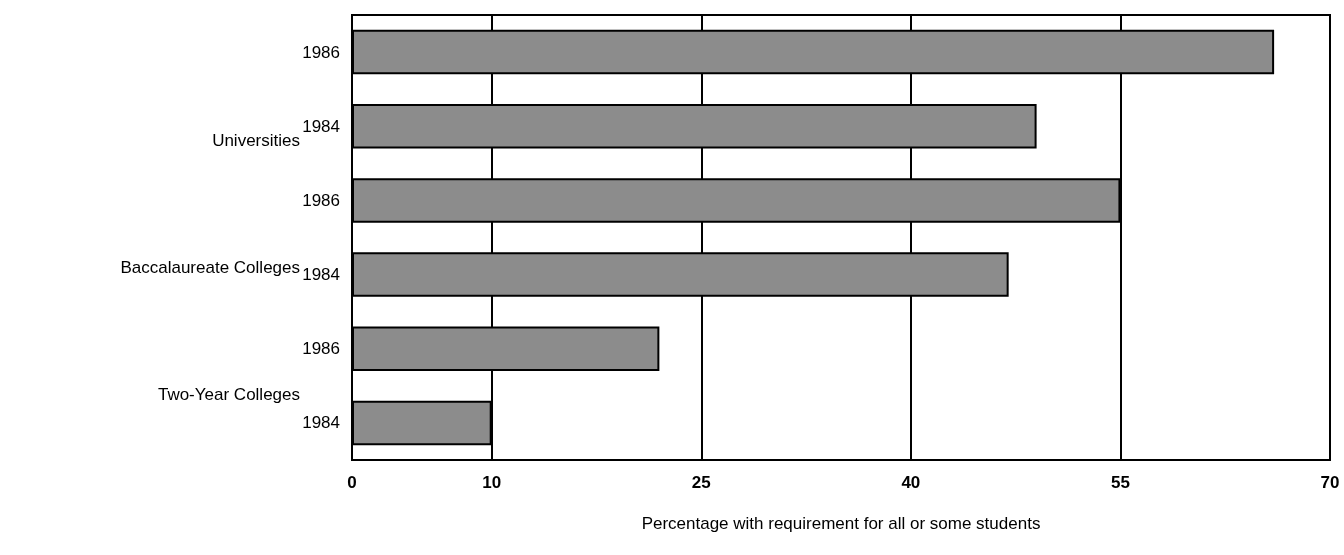 The width and height of the screenshot is (1344, 555). What do you see at coordinates (228, 395) in the screenshot?
I see `text: Two-Year Colleges` at bounding box center [228, 395].